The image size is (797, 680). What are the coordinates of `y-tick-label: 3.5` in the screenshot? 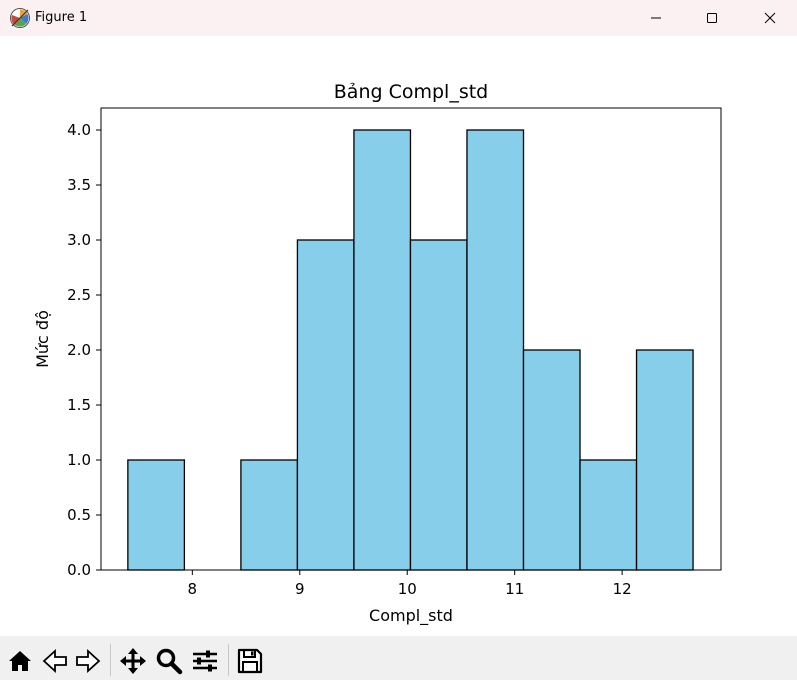 It's located at (79, 185).